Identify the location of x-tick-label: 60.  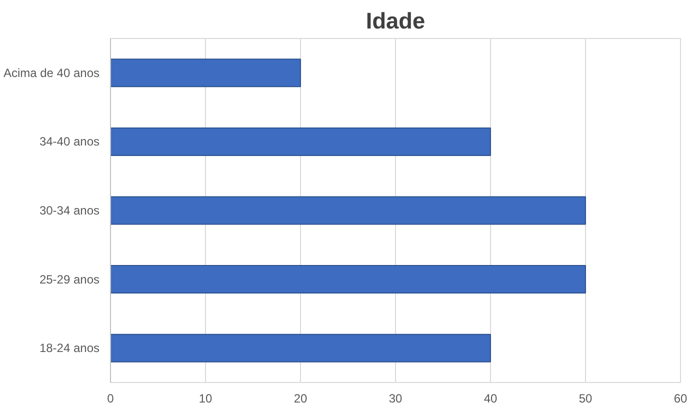
(681, 398).